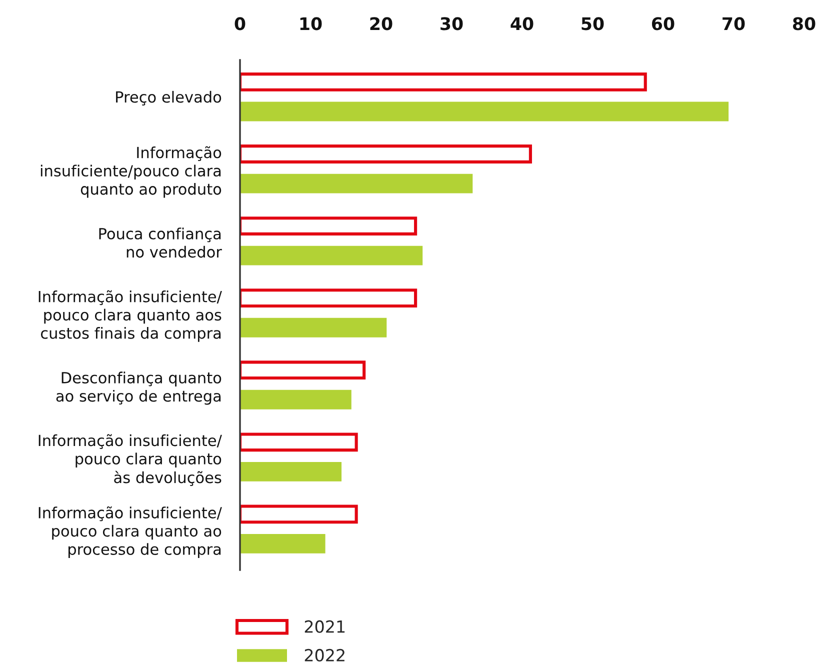 The width and height of the screenshot is (821, 672). I want to click on x-tick-label: 70, so click(733, 23).